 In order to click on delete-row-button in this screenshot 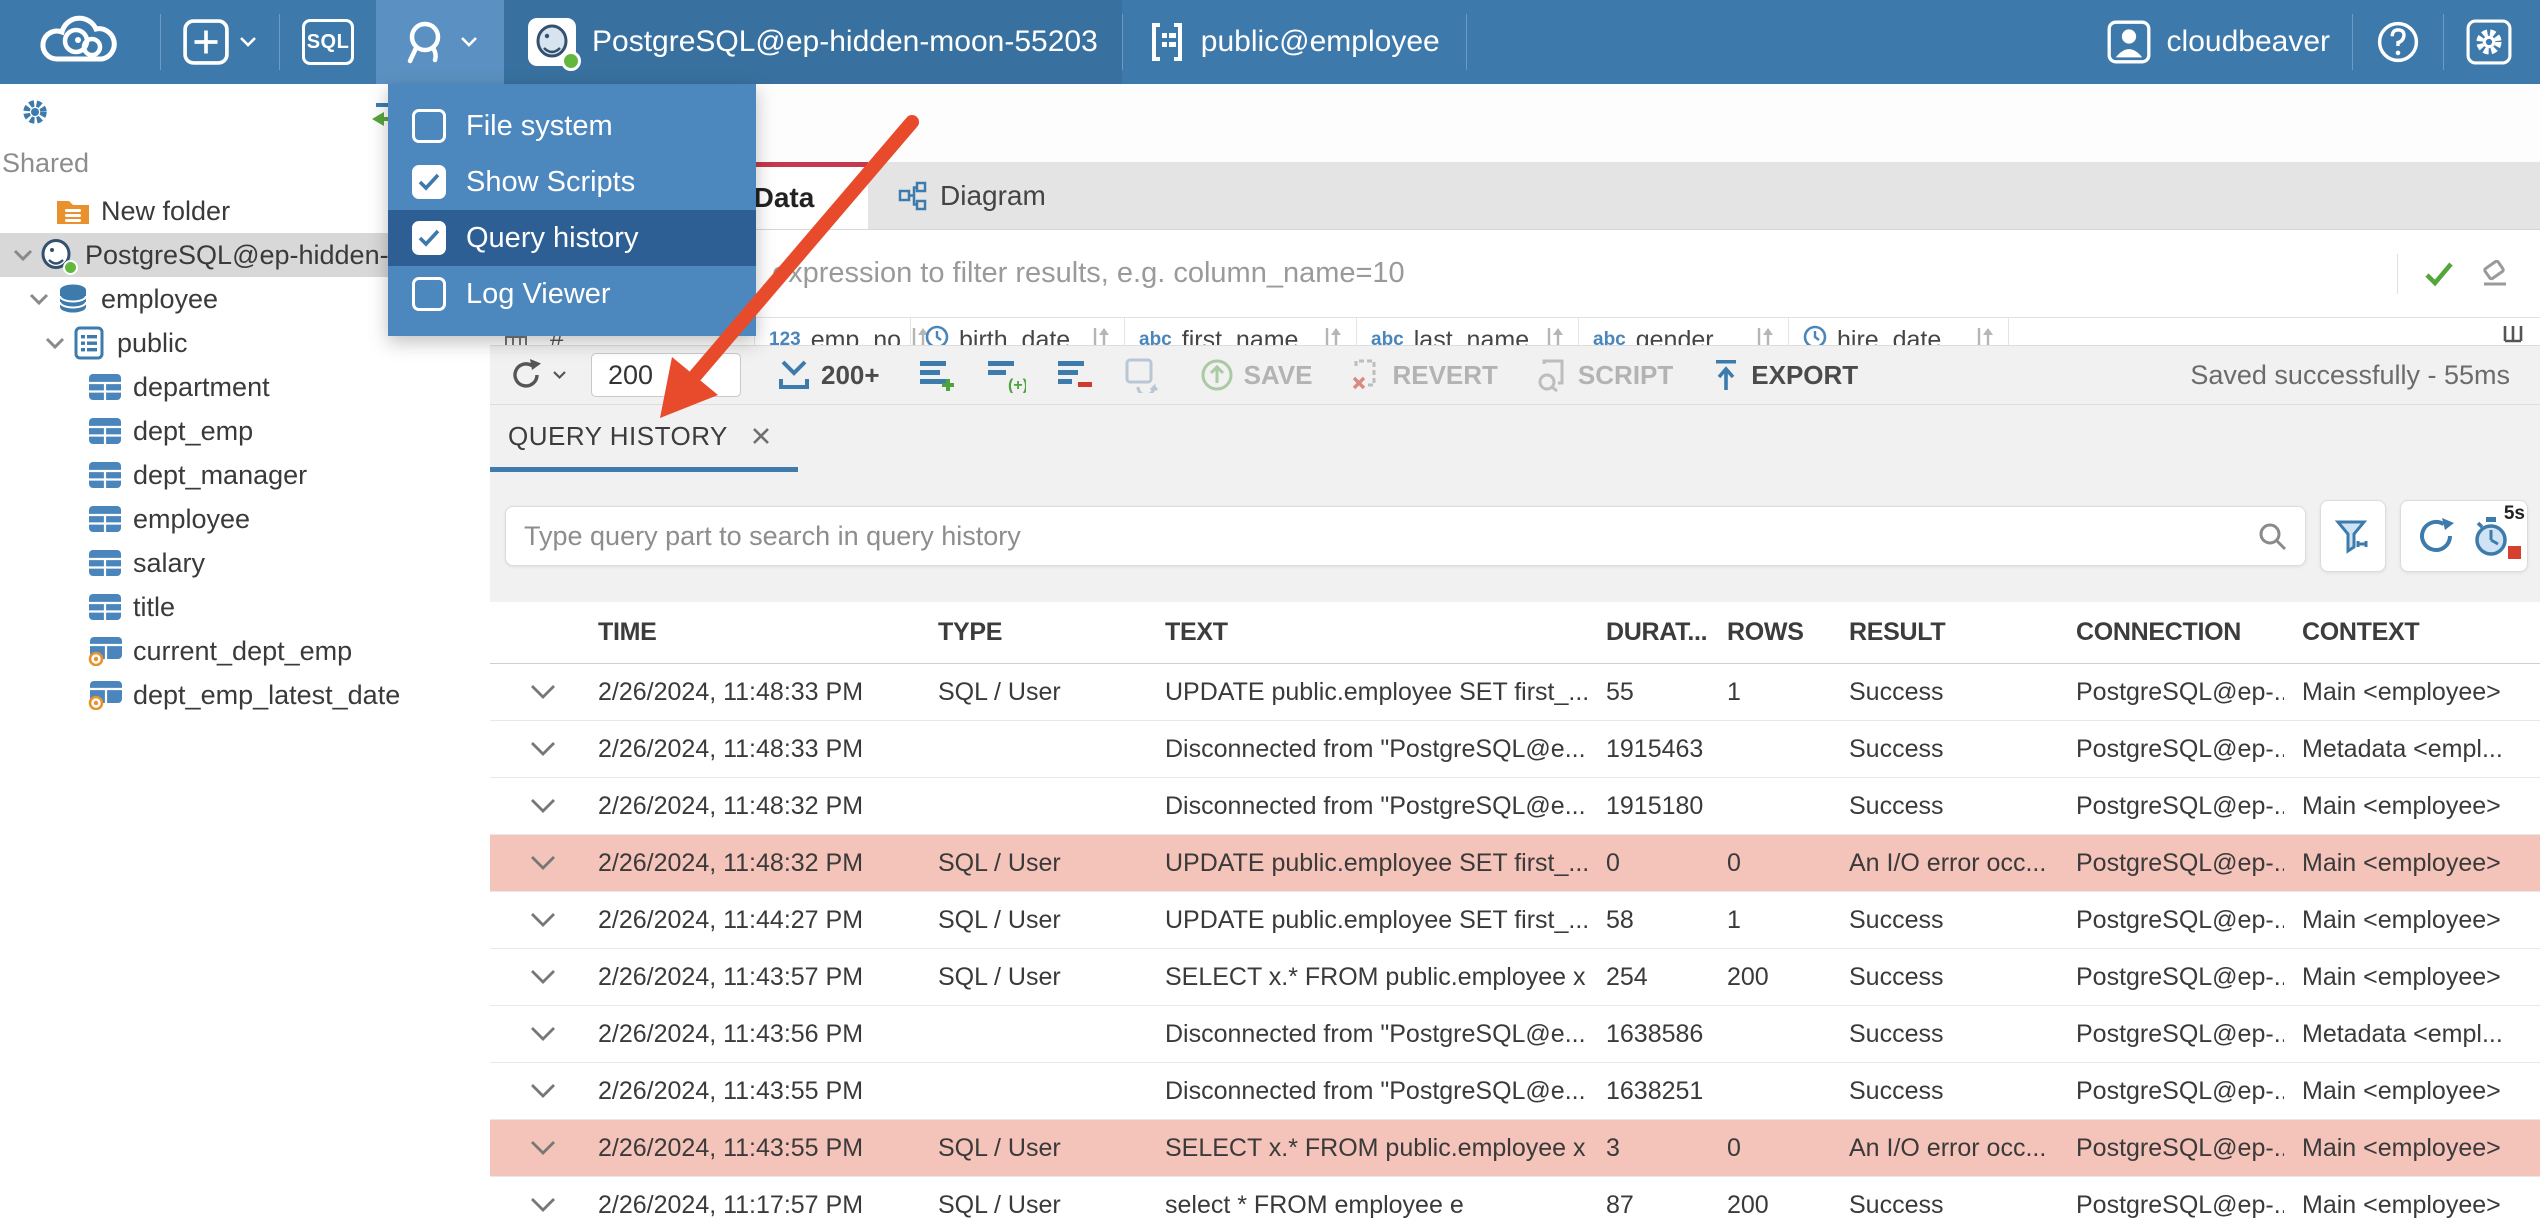, I will do `click(1075, 375)`.